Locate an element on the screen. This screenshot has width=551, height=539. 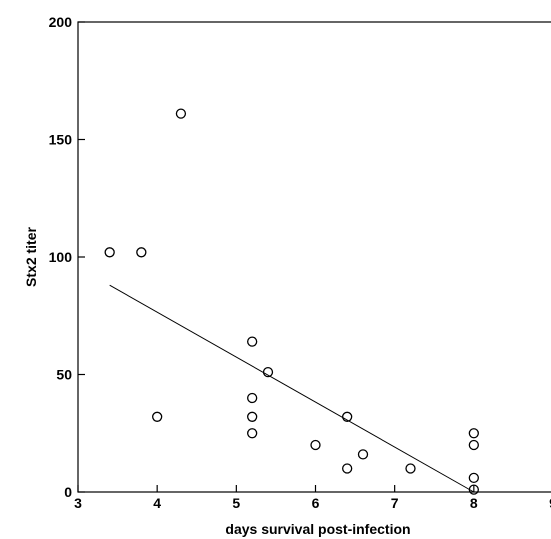
y-tick-label: 150 is located at coordinates (61, 140).